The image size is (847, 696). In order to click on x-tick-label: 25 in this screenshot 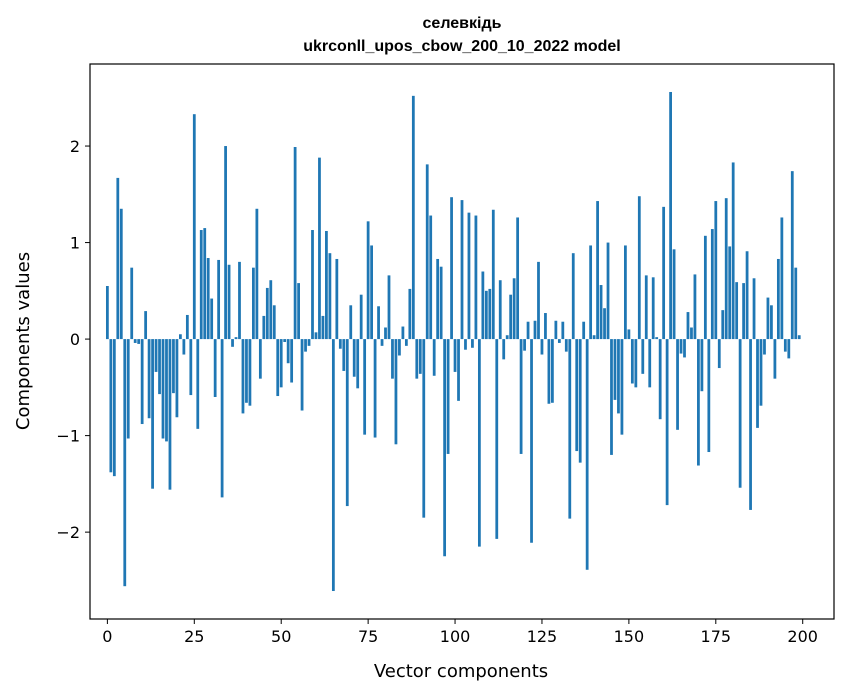, I will do `click(194, 636)`.